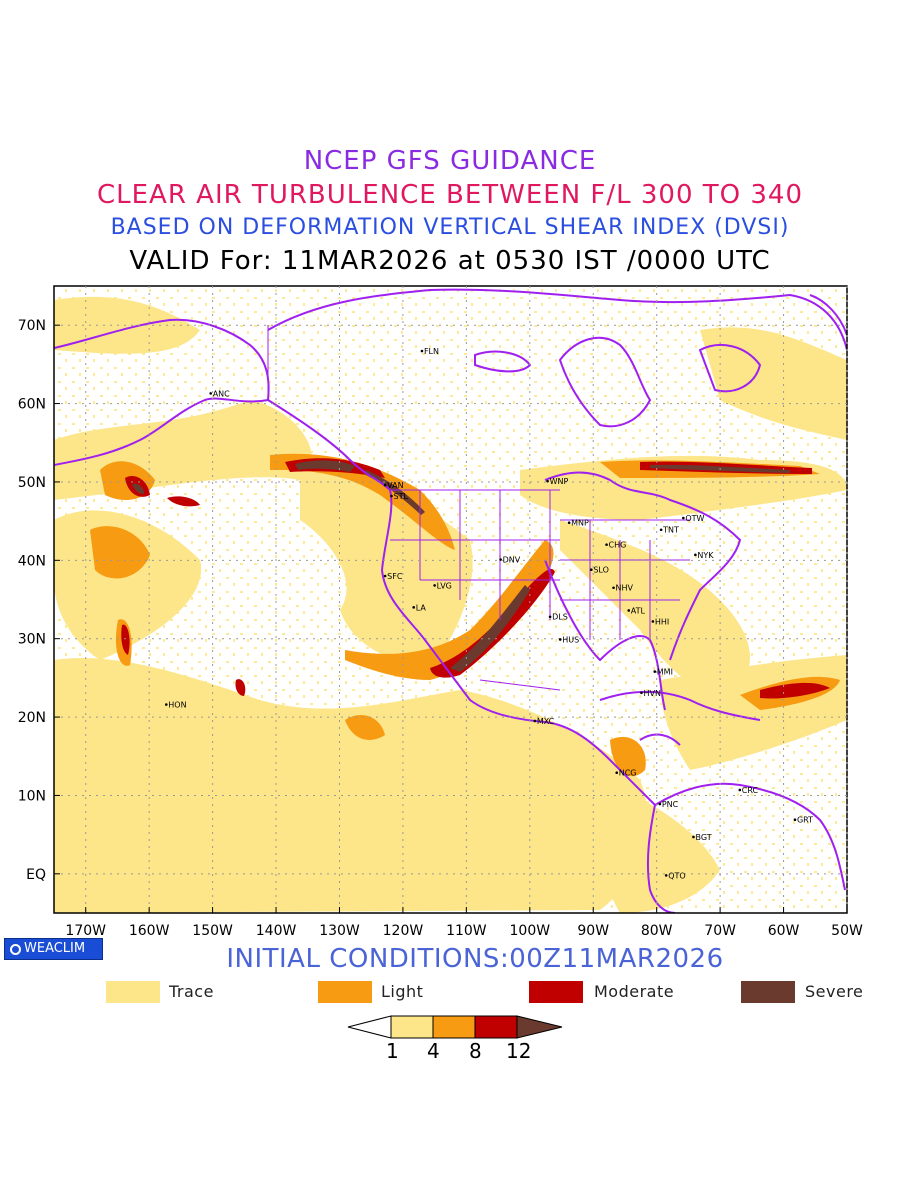 The image size is (900, 1204). Describe the element at coordinates (421, 607) in the screenshot. I see `station-label: LA` at that location.